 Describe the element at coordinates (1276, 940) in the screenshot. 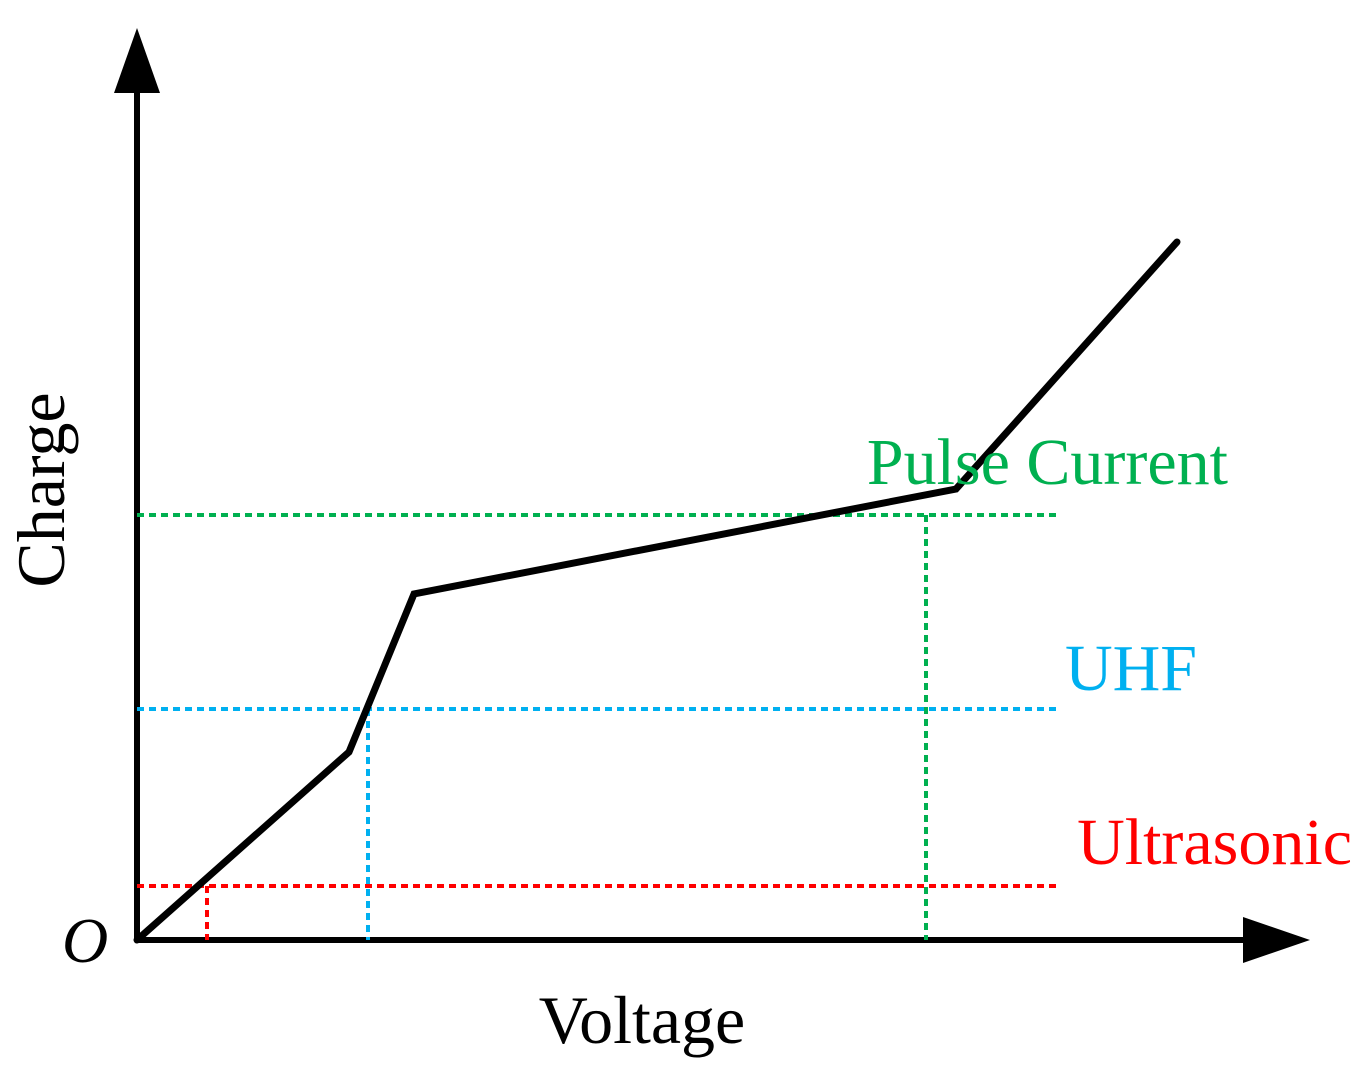

I see `x-axis-arrowhead` at that location.